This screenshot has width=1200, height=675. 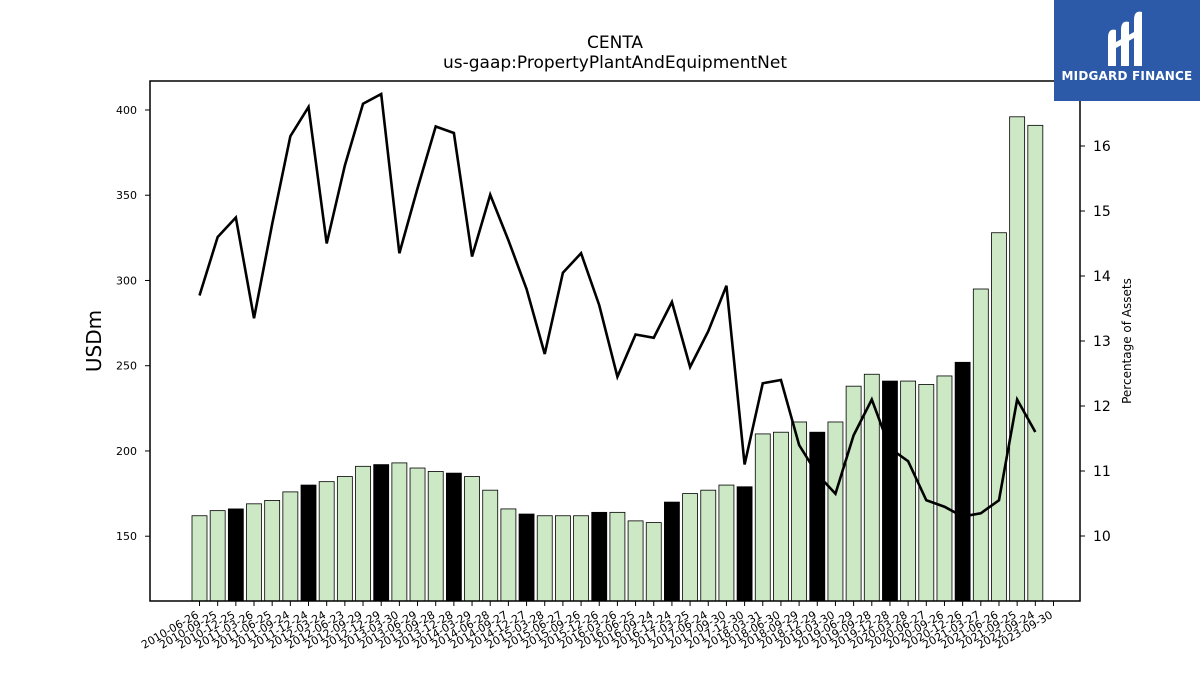 What do you see at coordinates (94, 341) in the screenshot?
I see `y-axis-label: USDm` at bounding box center [94, 341].